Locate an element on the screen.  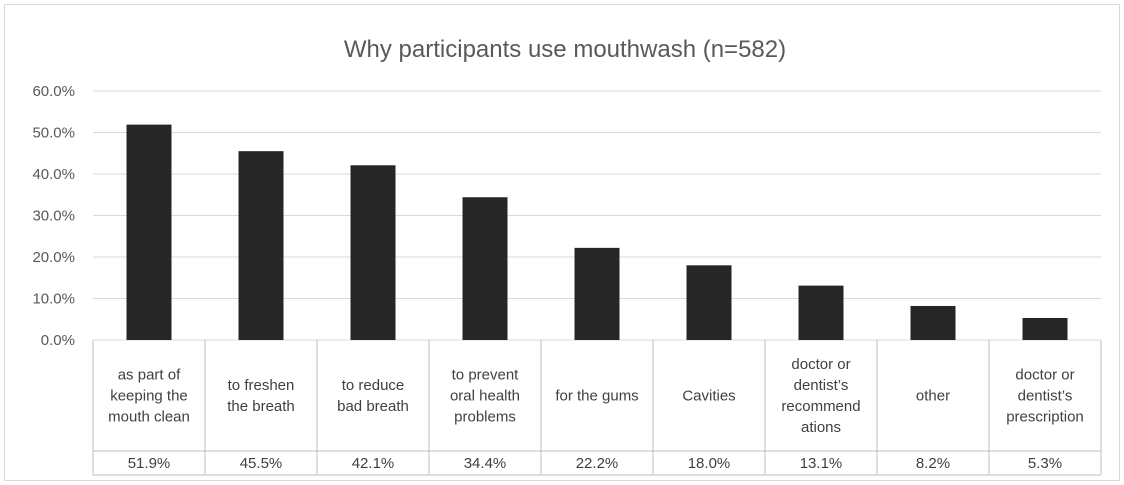
data-label: 22.2% is located at coordinates (597, 463).